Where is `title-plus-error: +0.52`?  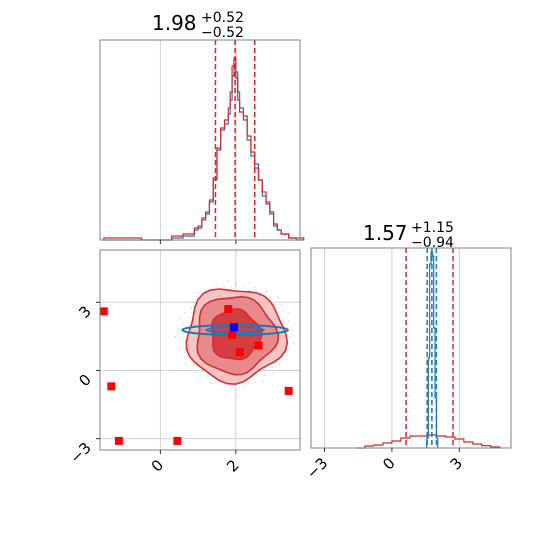
title-plus-error: +0.52 is located at coordinates (222, 18).